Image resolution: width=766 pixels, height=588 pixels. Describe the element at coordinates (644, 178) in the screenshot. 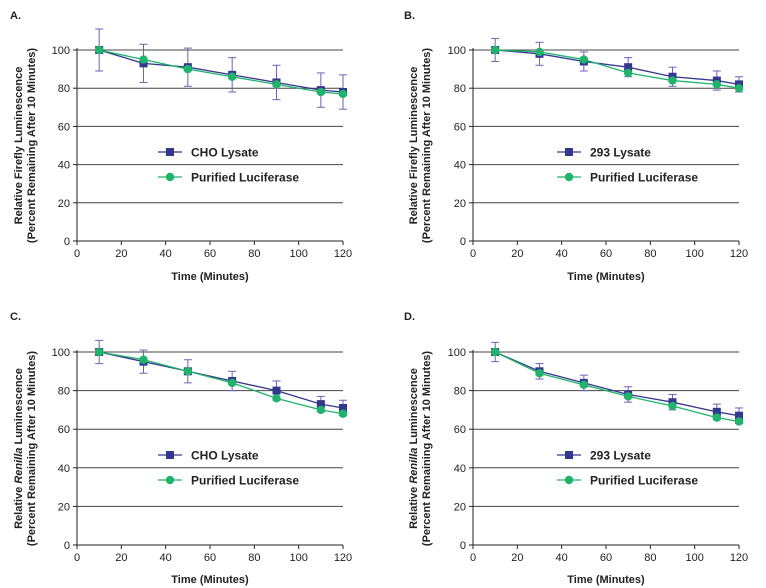

I see `legend-label: Purified Luciferase` at that location.